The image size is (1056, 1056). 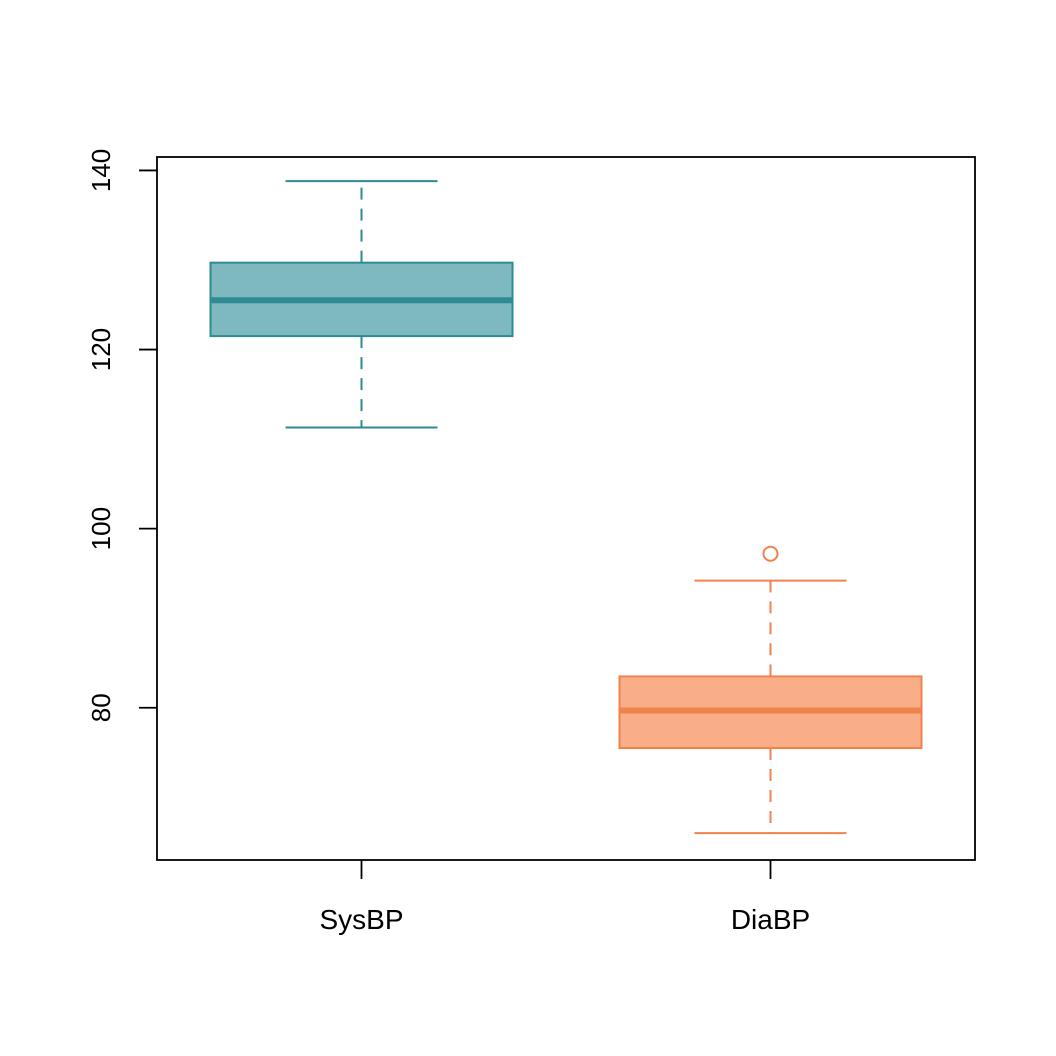 What do you see at coordinates (770, 690) in the screenshot?
I see `box-diabp` at bounding box center [770, 690].